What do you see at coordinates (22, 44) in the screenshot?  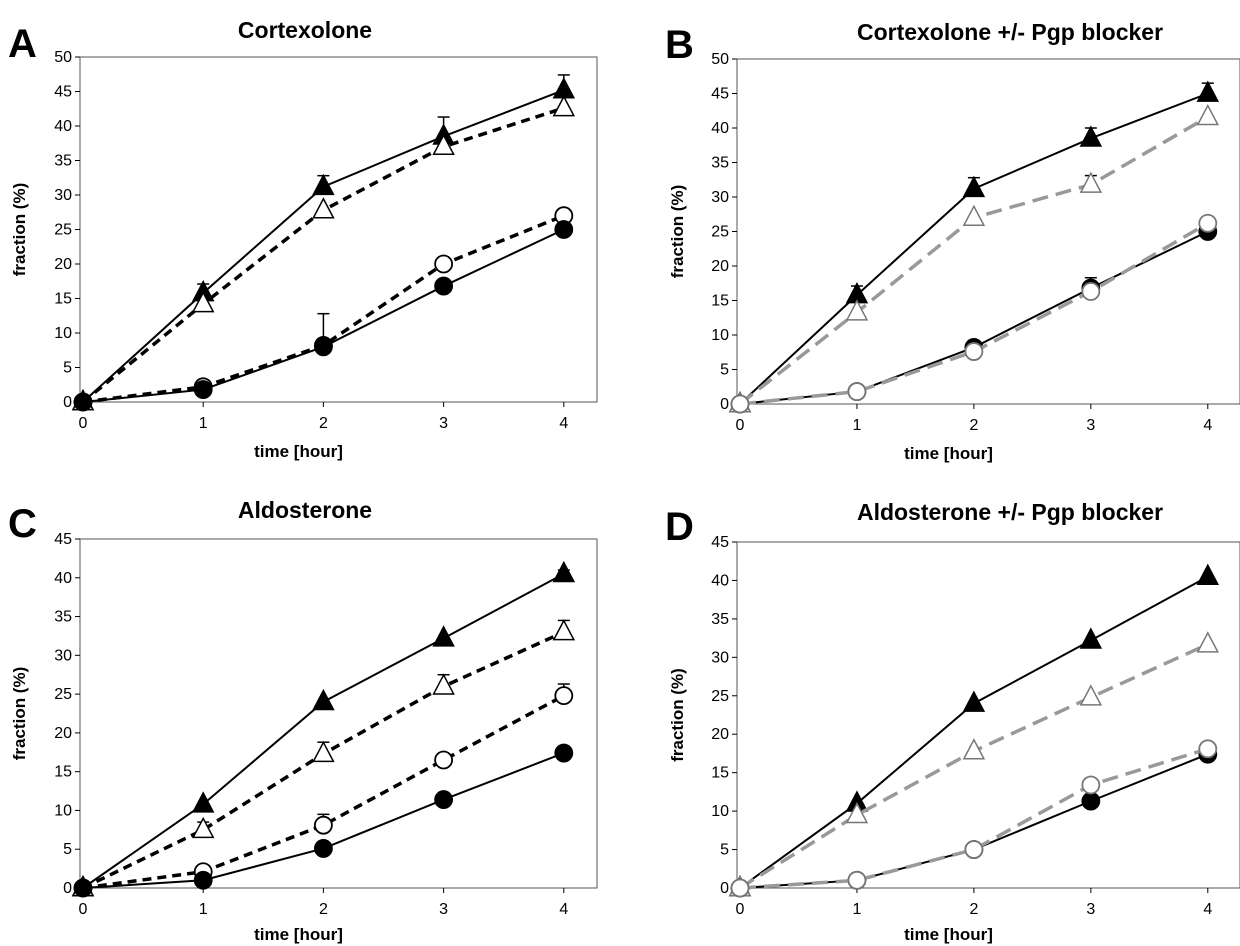 I see `panel-letter: A` at bounding box center [22, 44].